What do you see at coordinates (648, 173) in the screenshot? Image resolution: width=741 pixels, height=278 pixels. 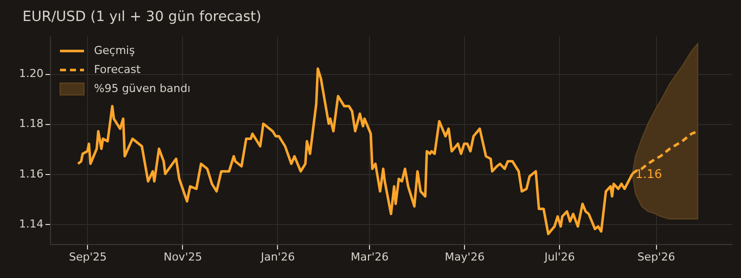 I see `annotation: 1.16` at bounding box center [648, 173].